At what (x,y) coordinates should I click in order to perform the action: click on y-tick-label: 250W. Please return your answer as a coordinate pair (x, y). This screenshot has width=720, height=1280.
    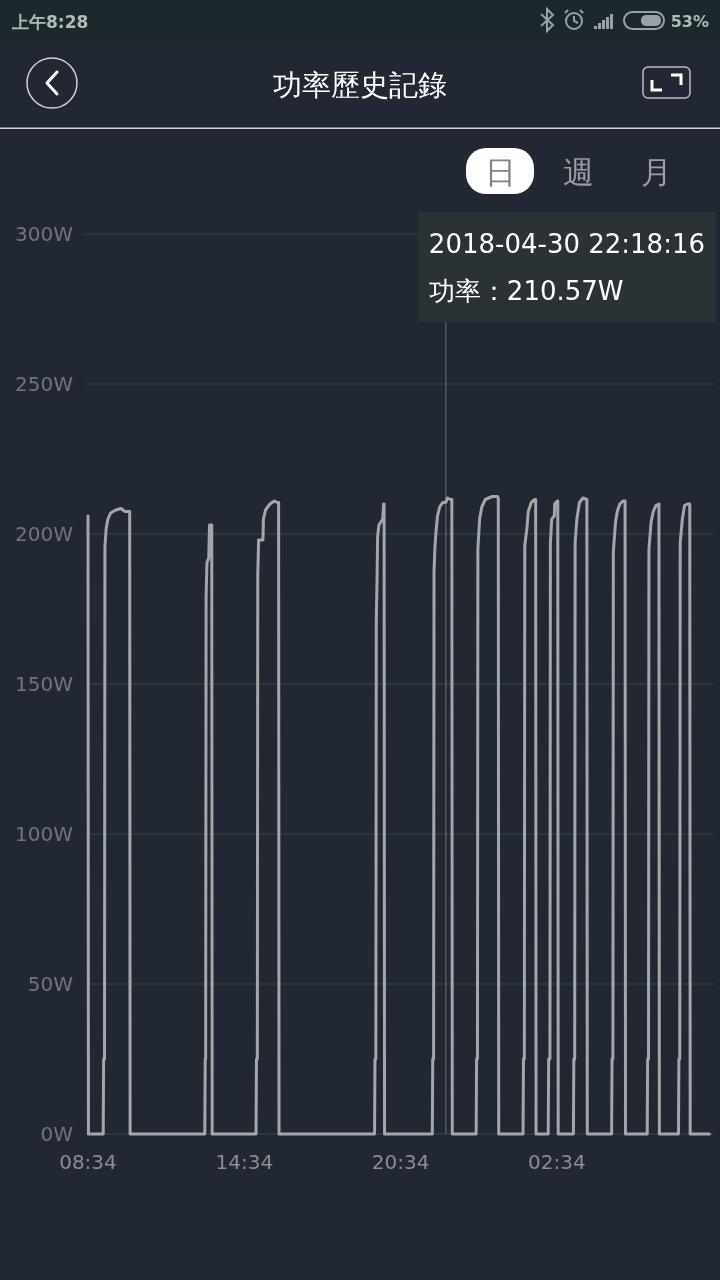
    Looking at the image, I should click on (44, 384).